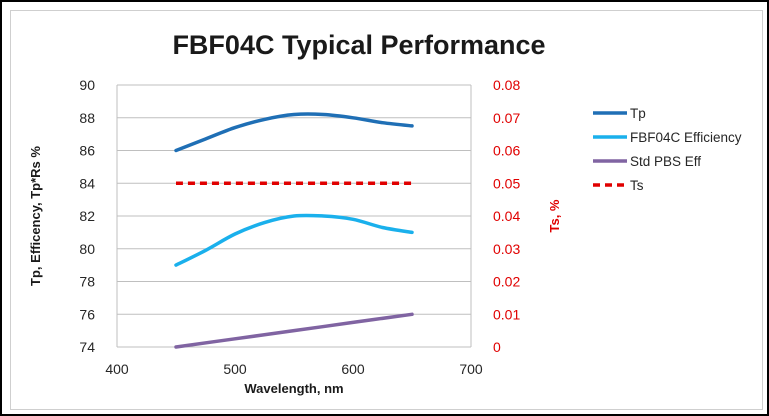 Image resolution: width=769 pixels, height=416 pixels. Describe the element at coordinates (471, 369) in the screenshot. I see `x-tick-label: 700` at that location.